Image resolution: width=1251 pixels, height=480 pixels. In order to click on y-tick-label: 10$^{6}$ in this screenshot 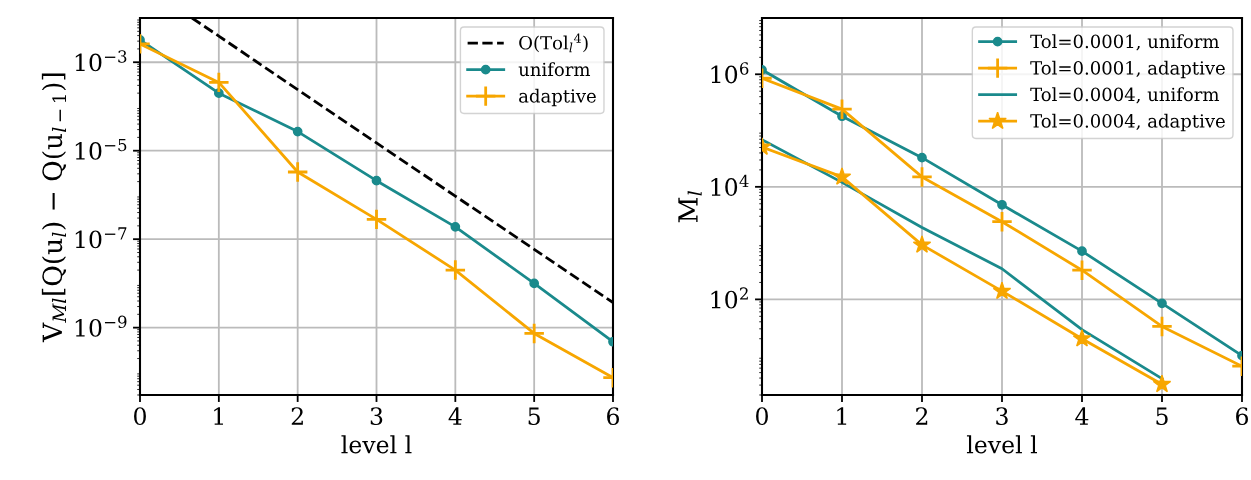, I will do `click(730, 73)`.